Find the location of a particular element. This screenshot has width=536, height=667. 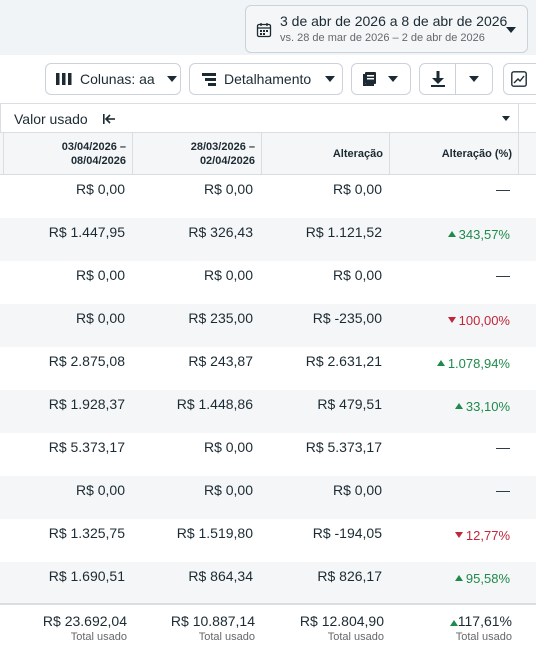

toolbar: Colunas: aa Detalhamento is located at coordinates (268, 79).